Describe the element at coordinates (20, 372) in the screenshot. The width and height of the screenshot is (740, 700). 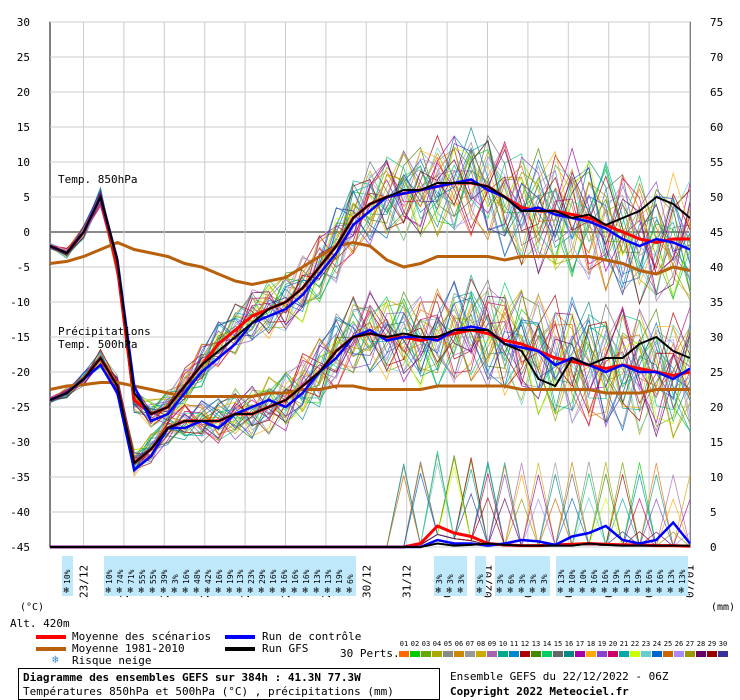
I see `left-tick-label: -20` at that location.